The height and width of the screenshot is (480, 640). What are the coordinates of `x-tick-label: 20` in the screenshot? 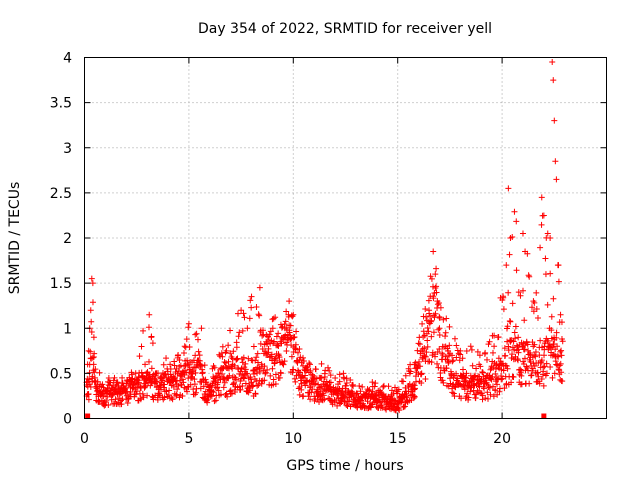 It's located at (502, 439).